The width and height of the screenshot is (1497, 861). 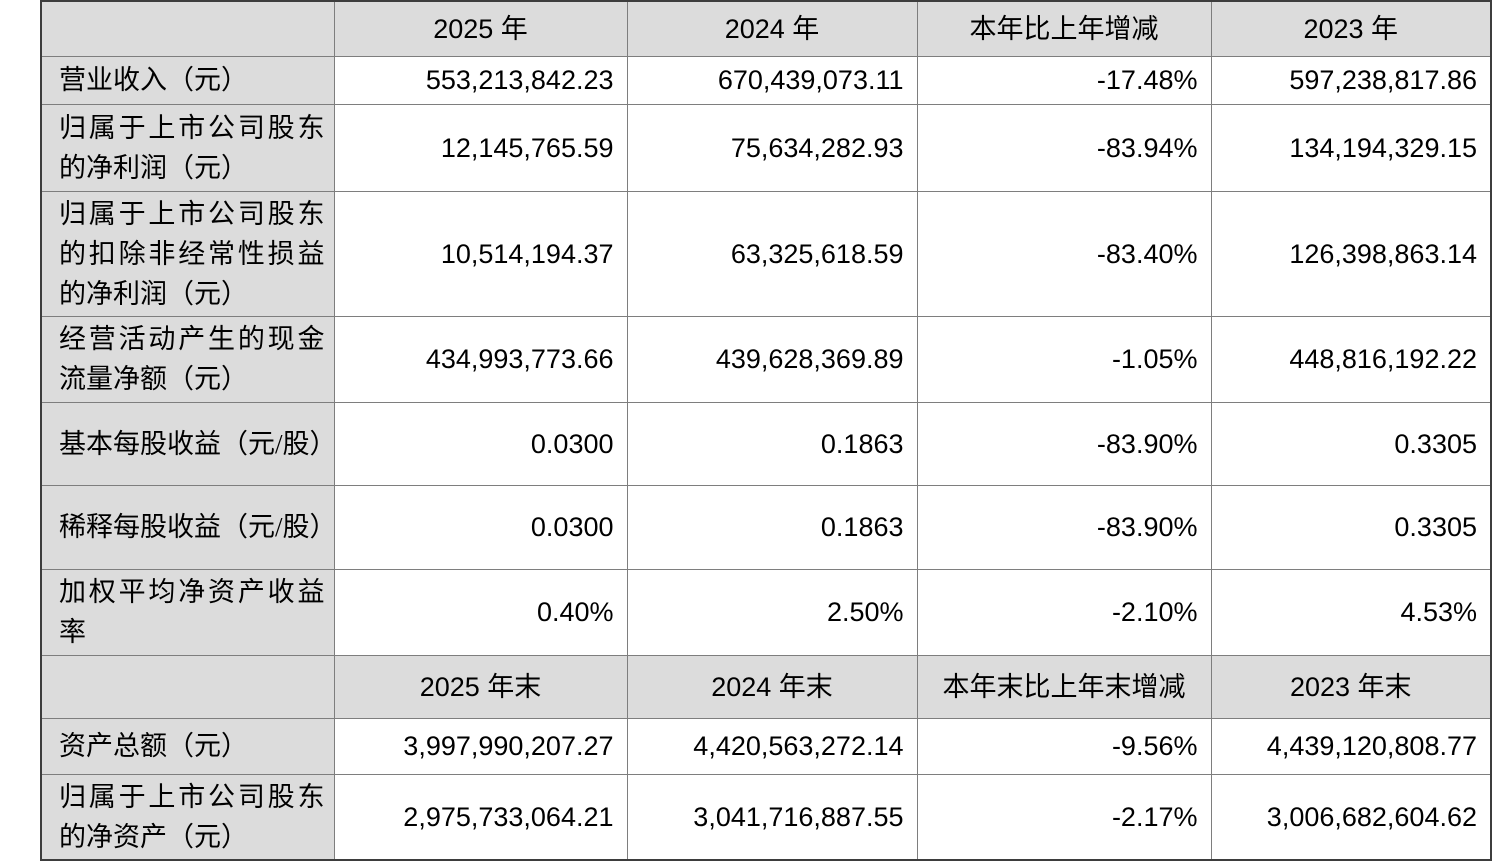 I want to click on change-cell: -1.05%, so click(x=1064, y=359).